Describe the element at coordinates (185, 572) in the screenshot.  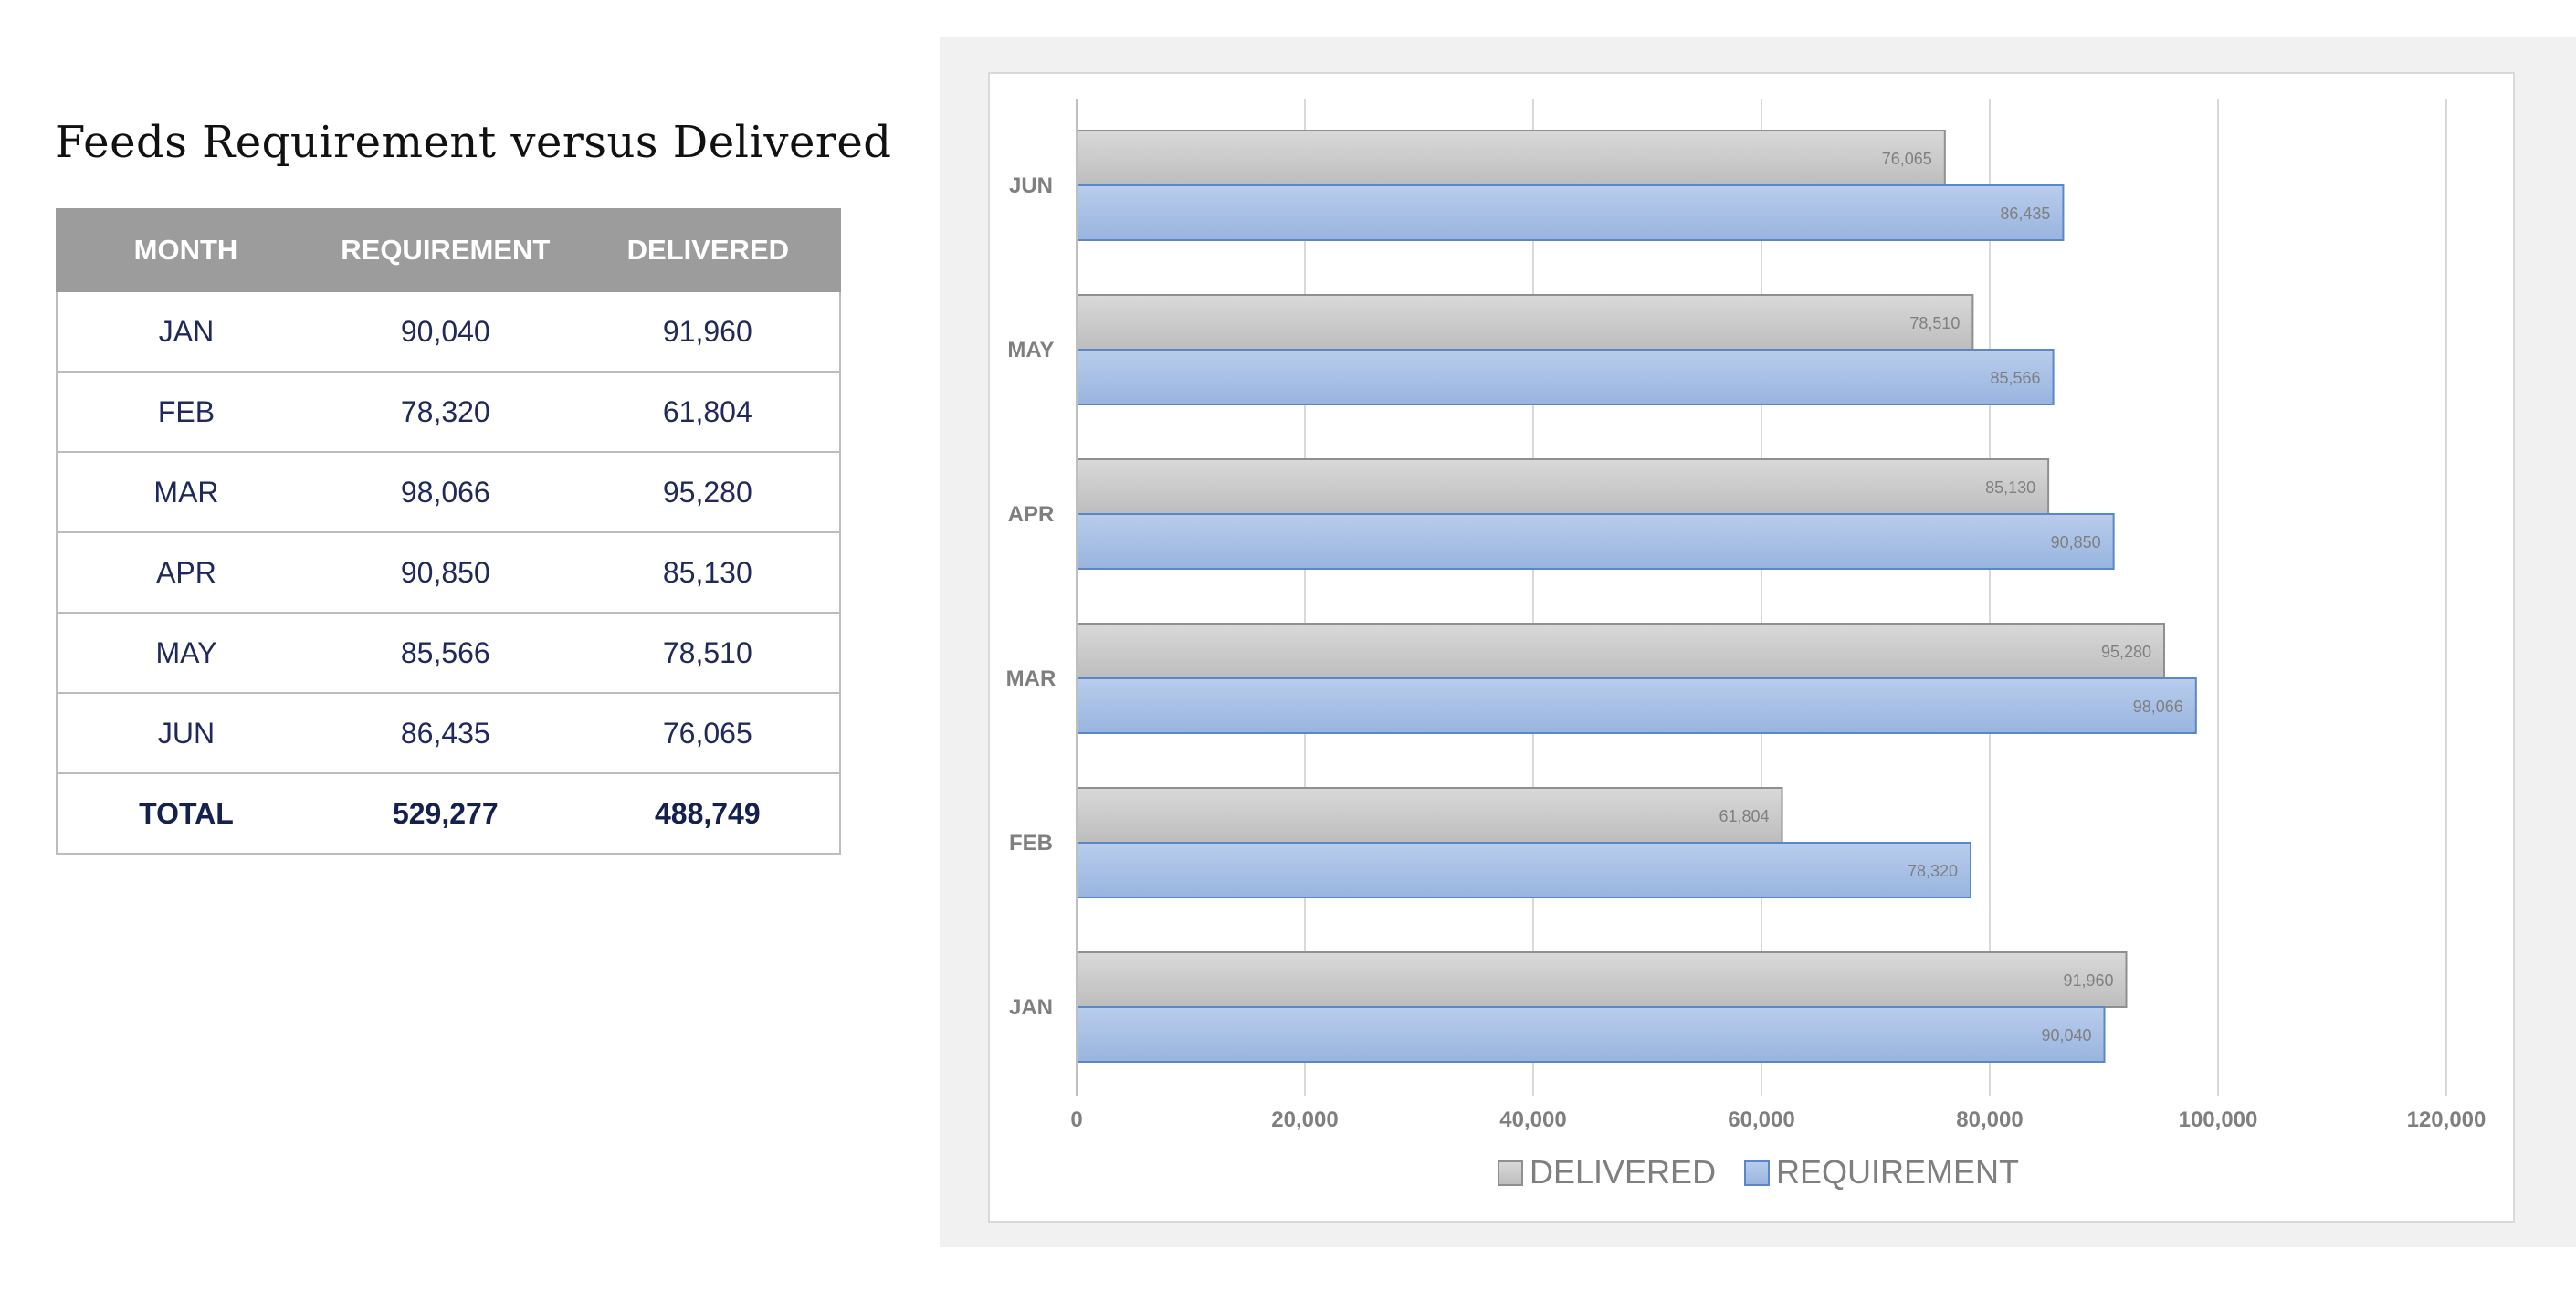
I see `cell-month: APR` at that location.